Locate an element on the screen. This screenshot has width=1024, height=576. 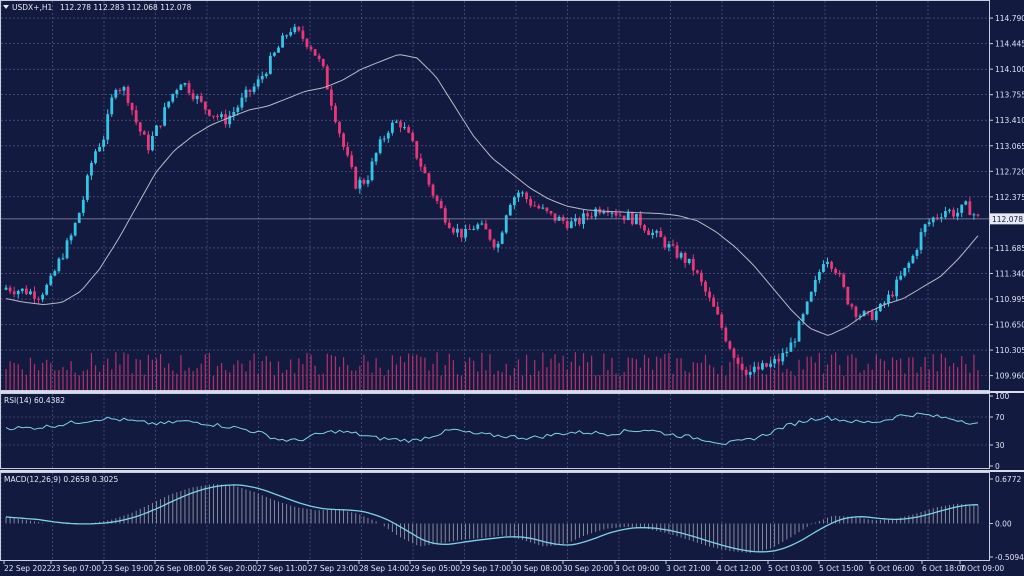
ohlc-readout: 112.278 112.283 112.068 112.078 is located at coordinates (125, 7).